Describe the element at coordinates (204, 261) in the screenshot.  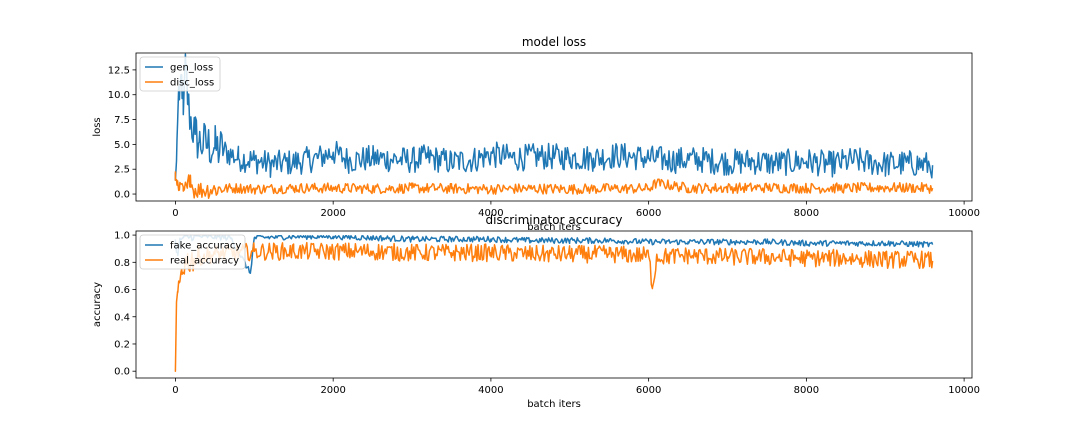
I see `legend-label: real_accuracy` at that location.